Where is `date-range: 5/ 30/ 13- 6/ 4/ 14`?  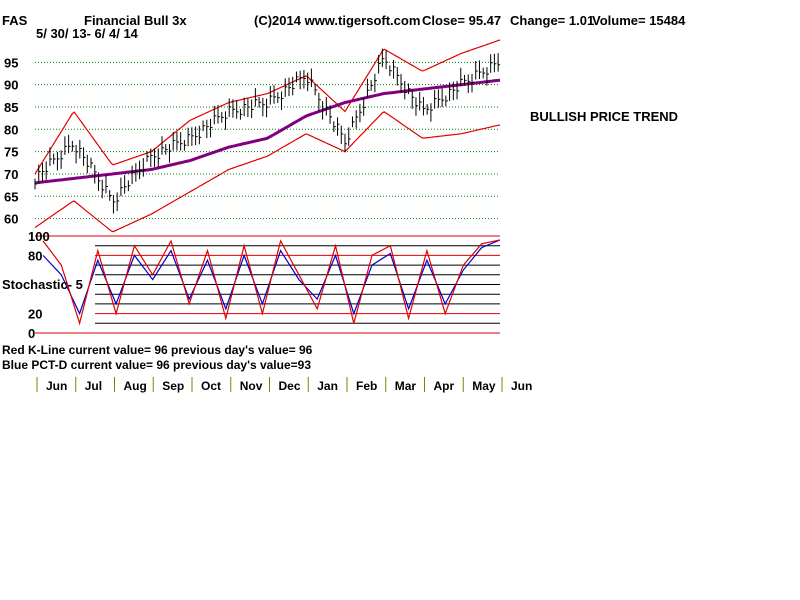 date-range: 5/ 30/ 13- 6/ 4/ 14 is located at coordinates (87, 33).